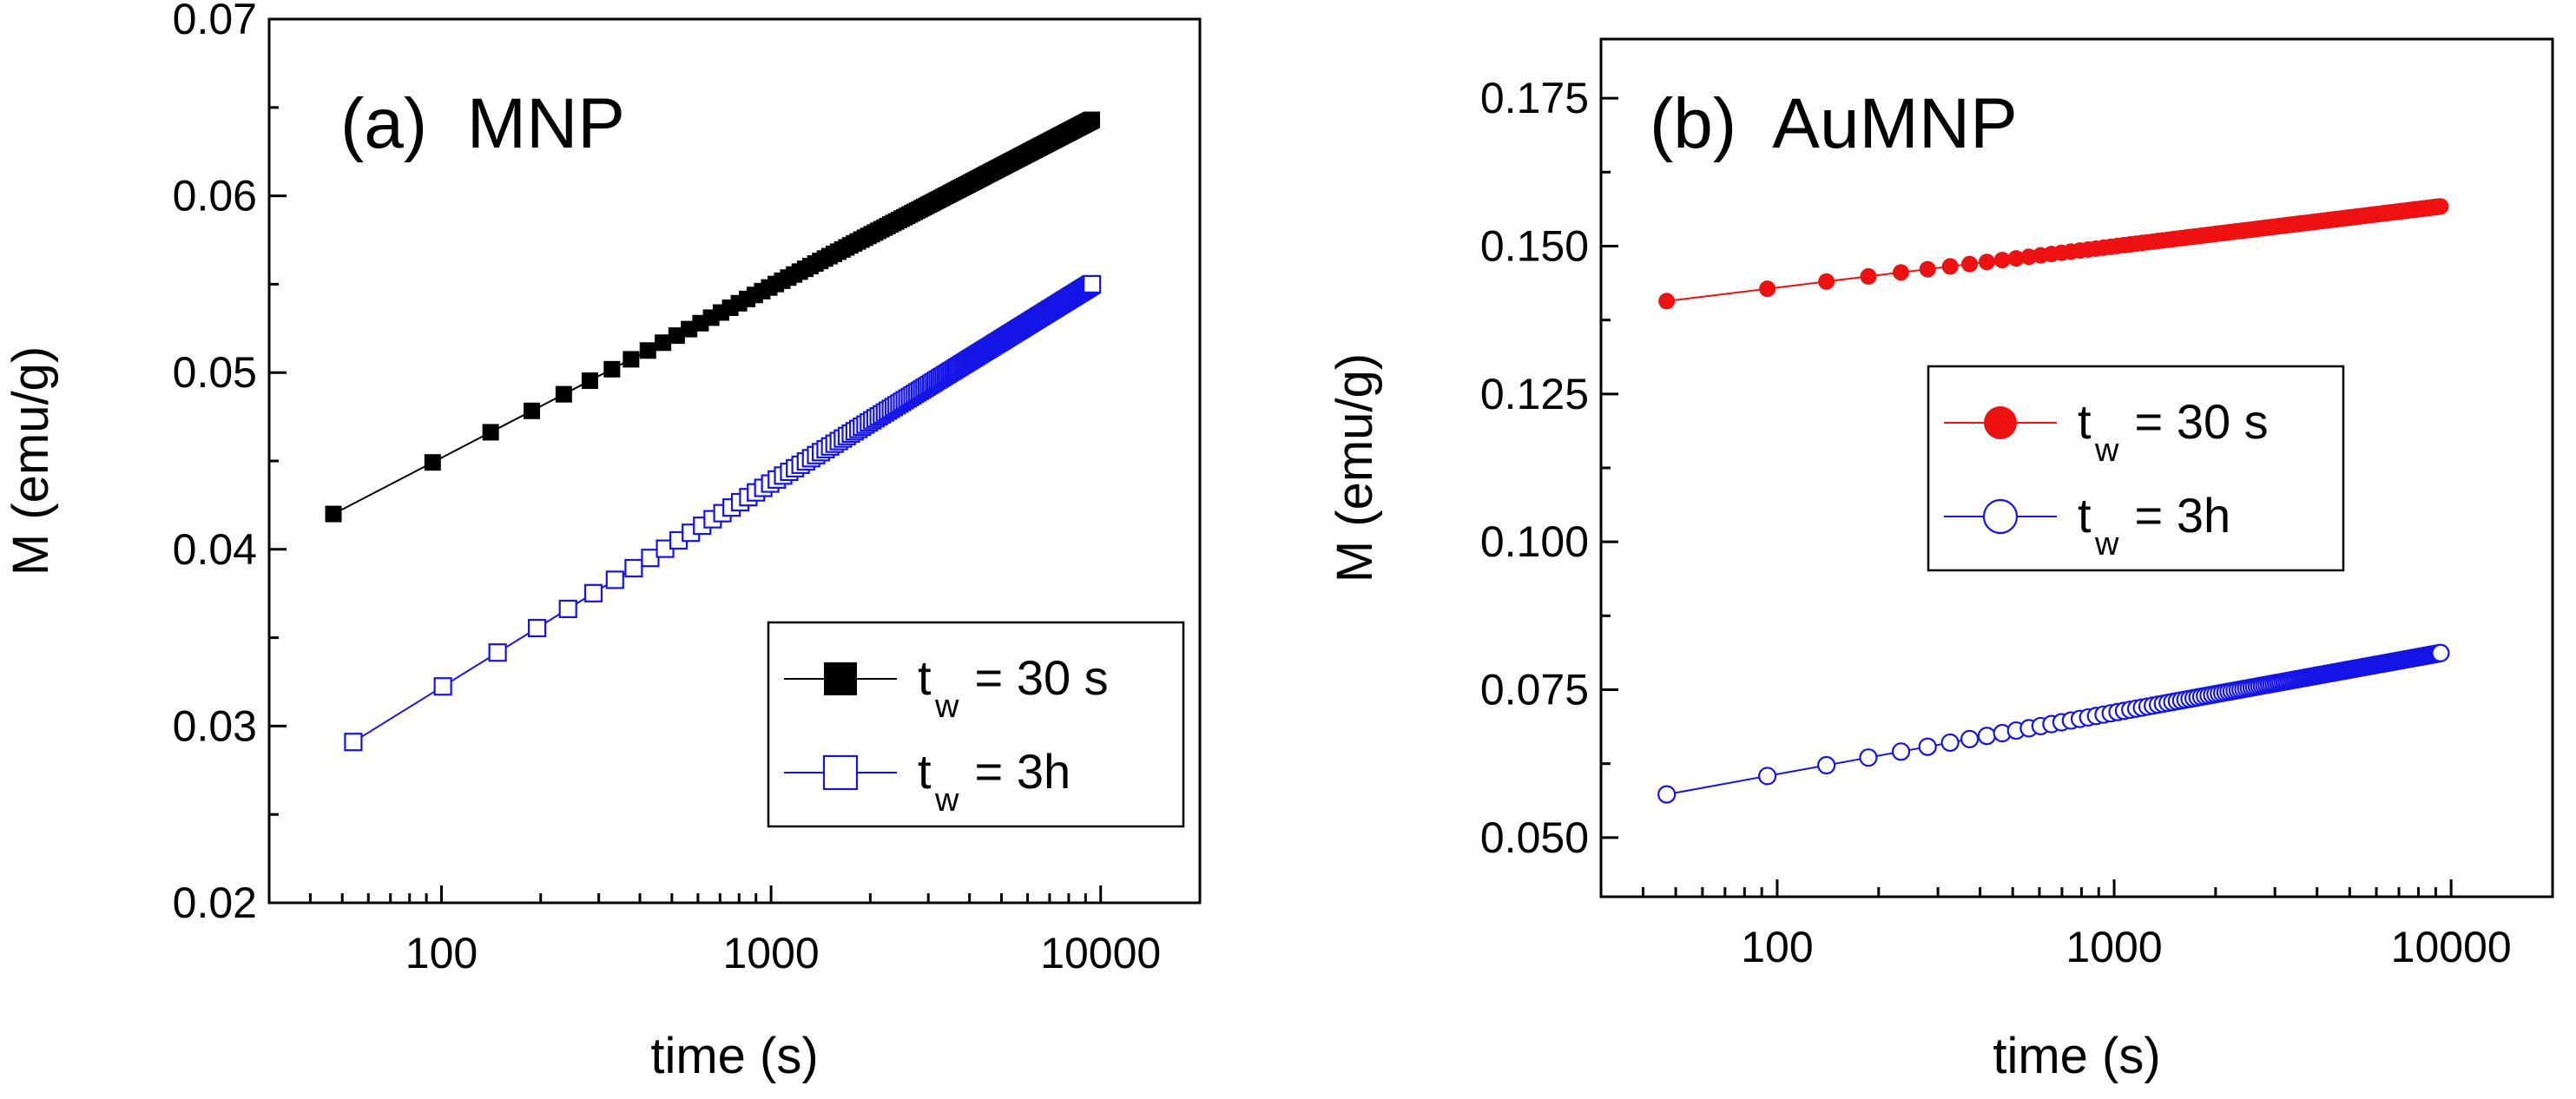  Describe the element at coordinates (215, 372) in the screenshot. I see `y-tick-label: 0.05` at that location.